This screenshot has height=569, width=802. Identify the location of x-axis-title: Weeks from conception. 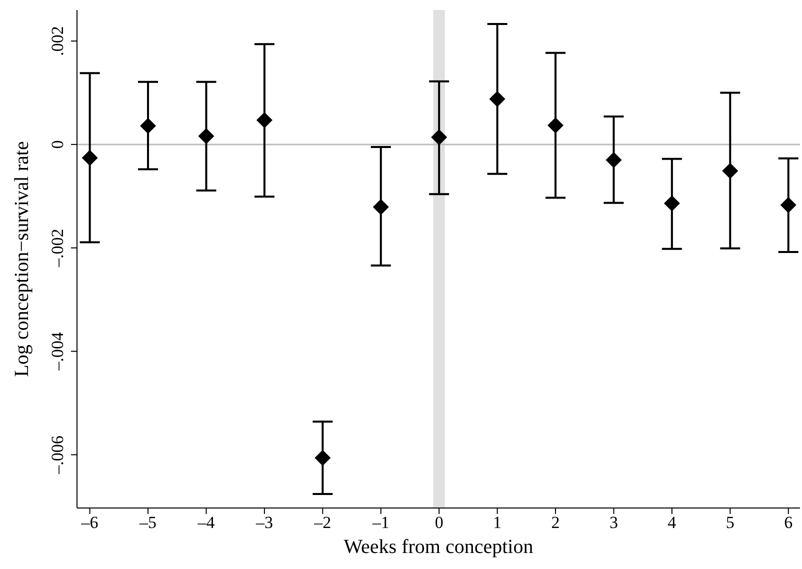
(439, 547).